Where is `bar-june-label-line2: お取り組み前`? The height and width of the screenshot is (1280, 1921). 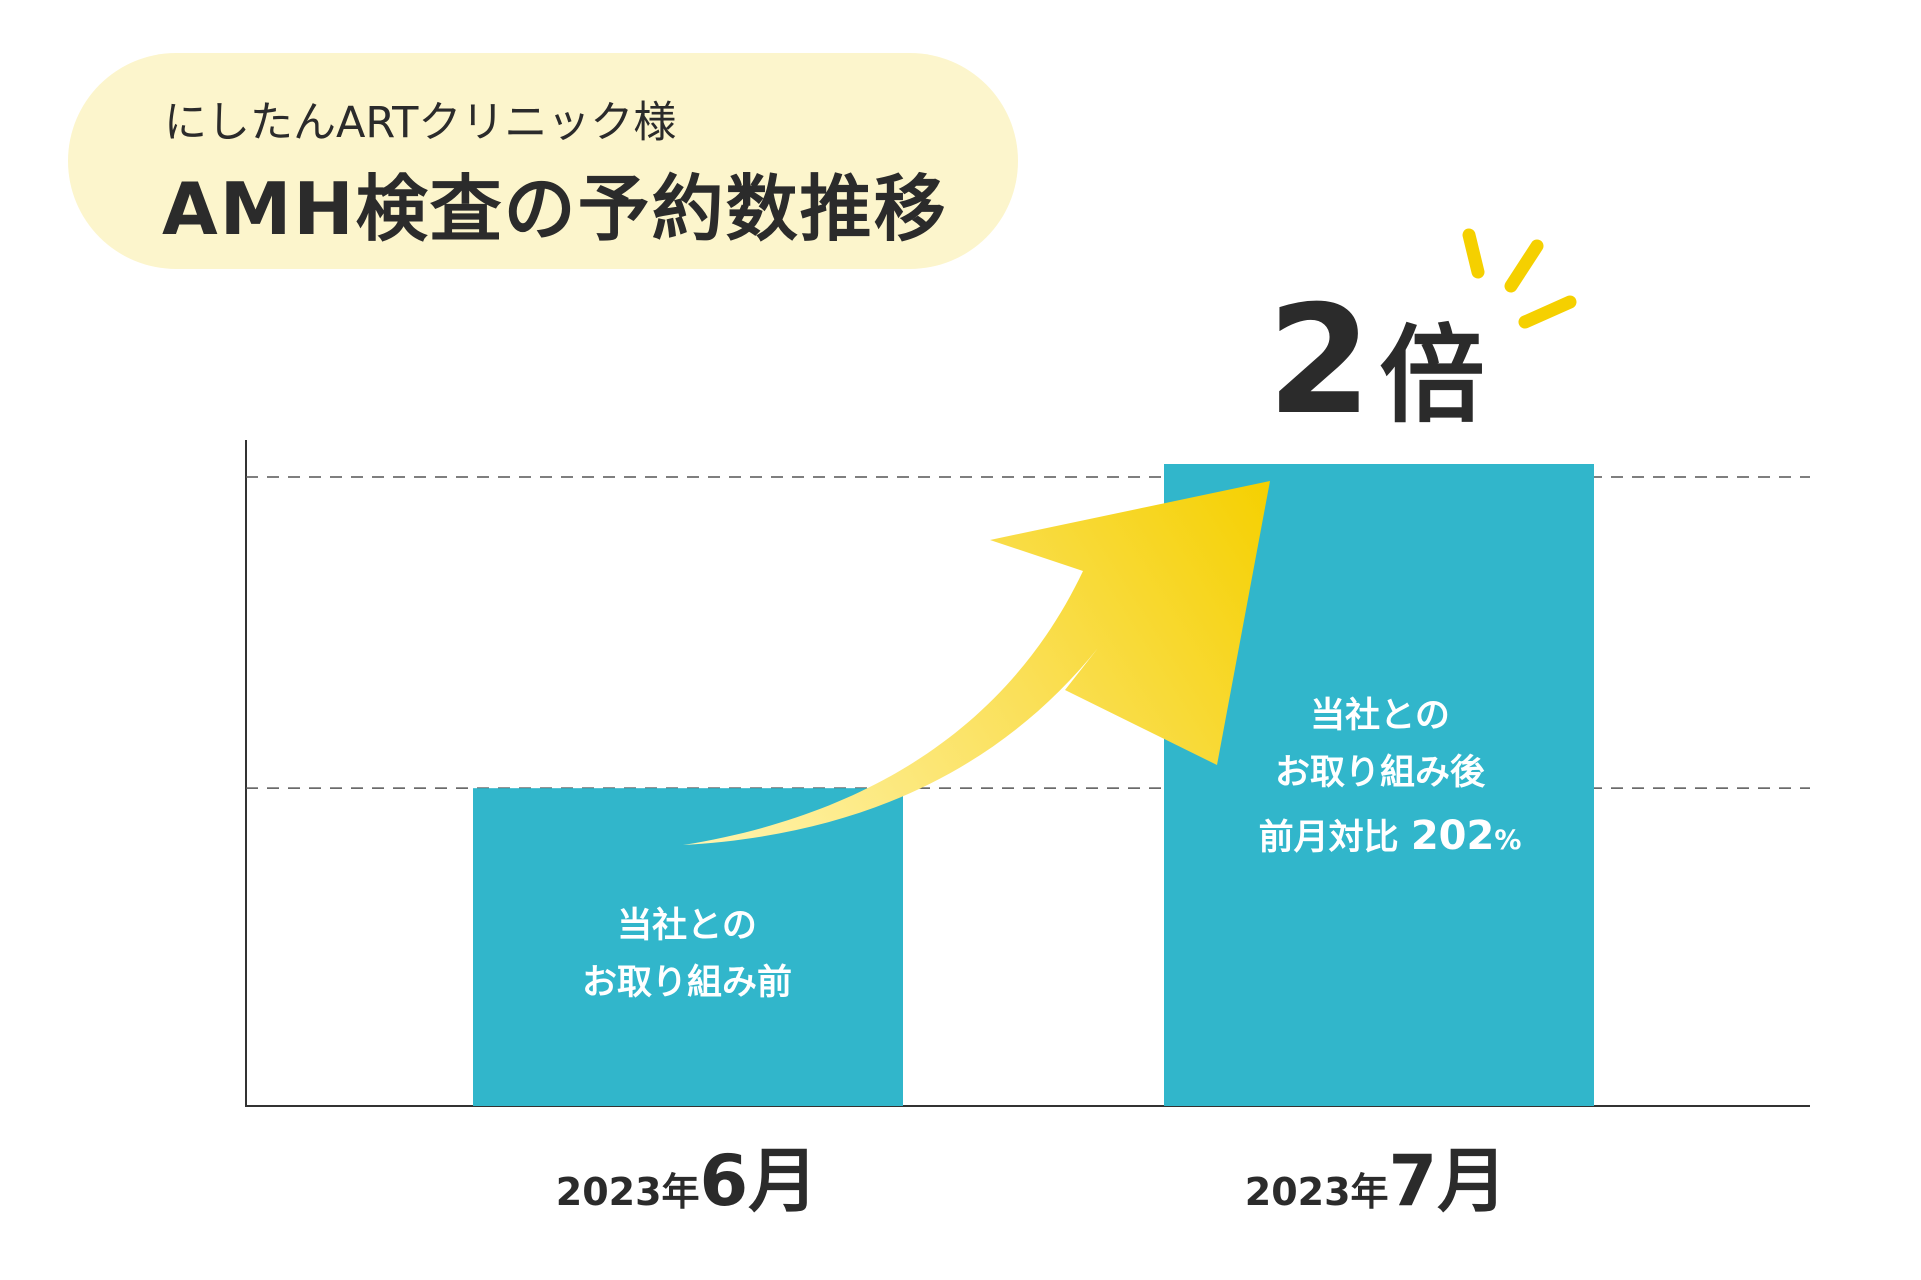 bar-june-label-line2: お取り組み前 is located at coordinates (687, 983).